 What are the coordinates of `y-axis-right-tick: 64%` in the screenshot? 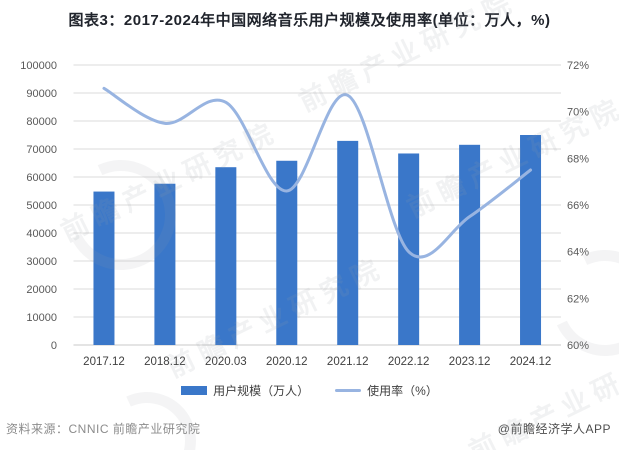 It's located at (578, 253).